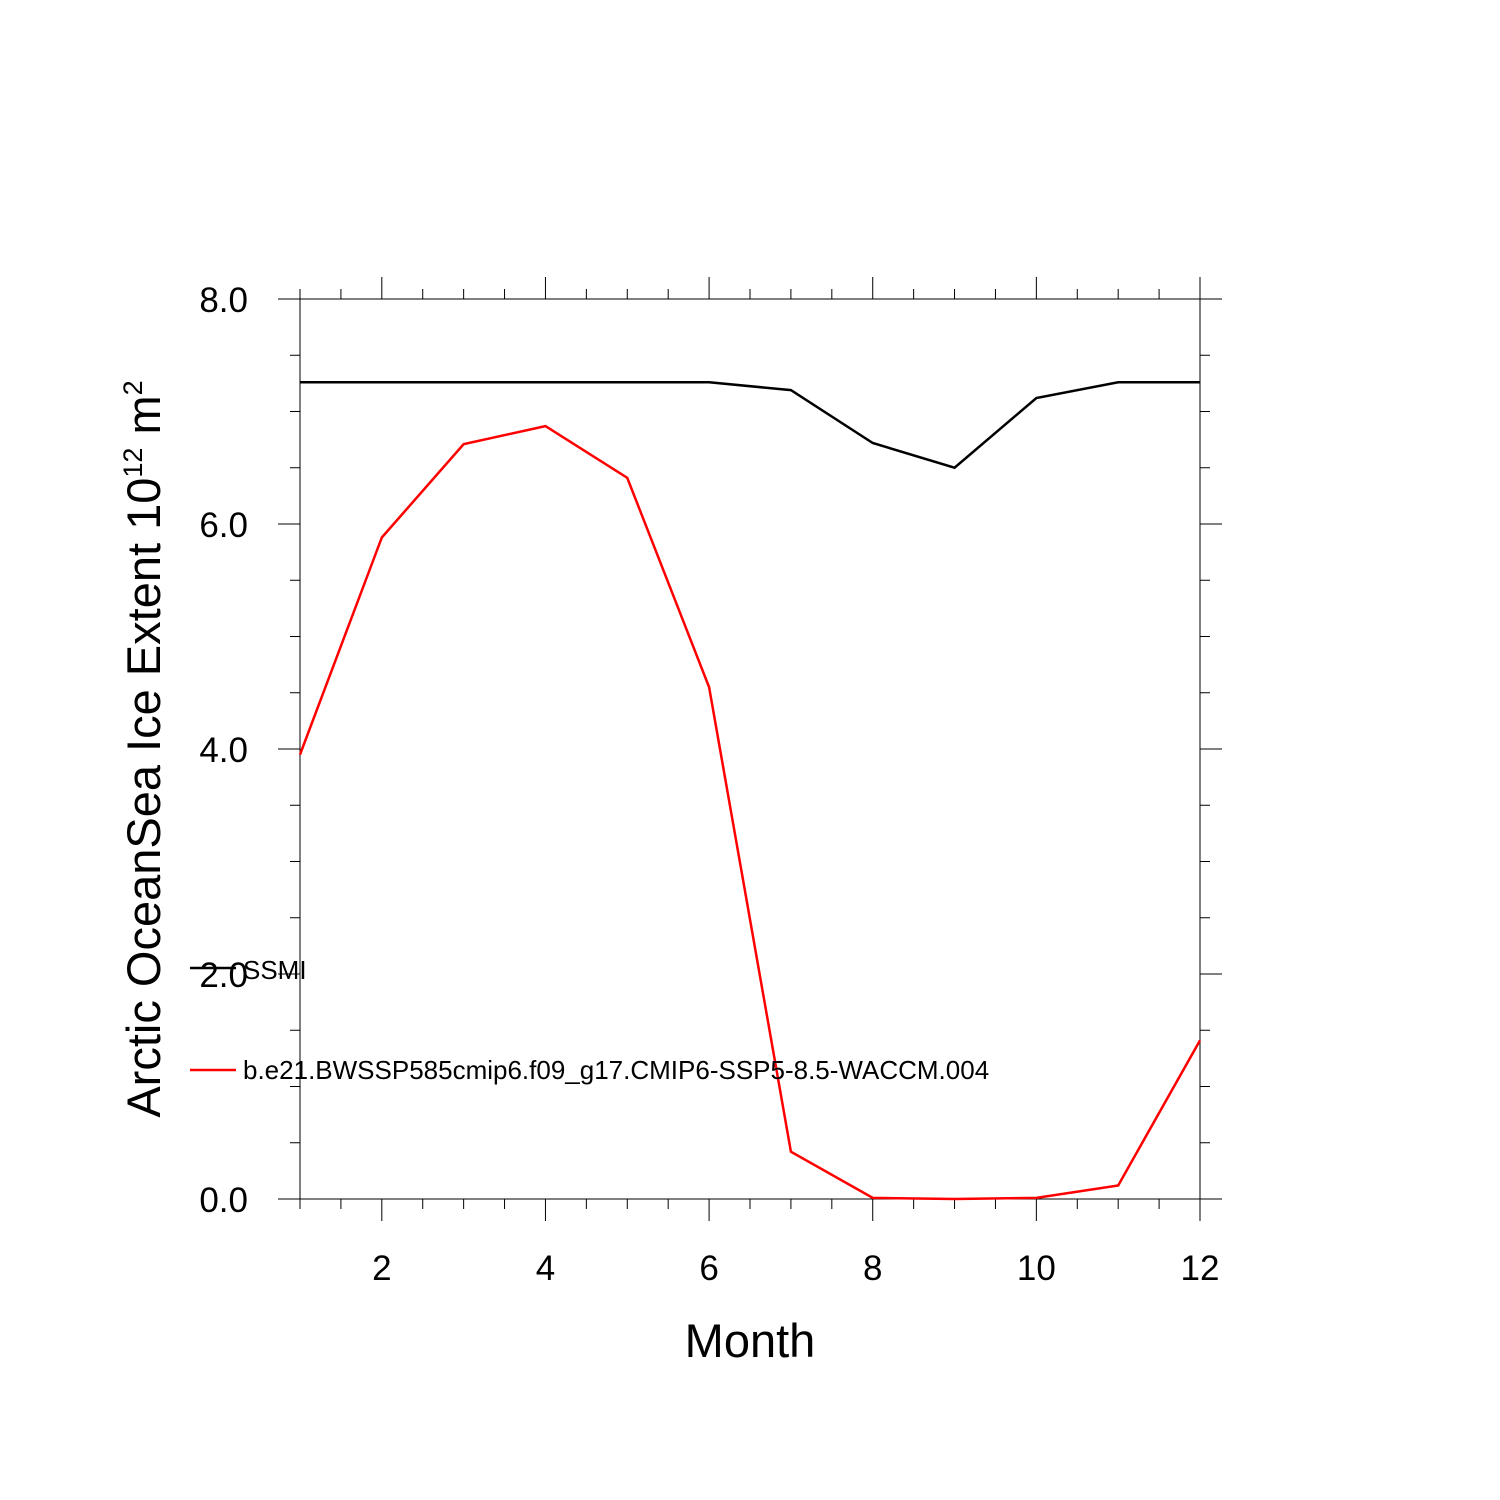 Image resolution: width=1500 pixels, height=1500 pixels. What do you see at coordinates (381, 1268) in the screenshot?
I see `x-tick-label: 2` at bounding box center [381, 1268].